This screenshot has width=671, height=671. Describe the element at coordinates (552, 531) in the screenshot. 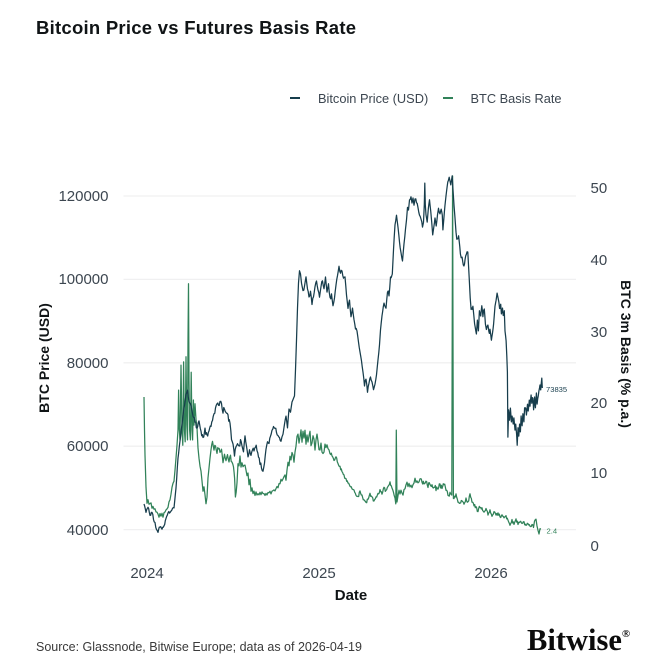

I see `svg-text: 2.4` at that location.